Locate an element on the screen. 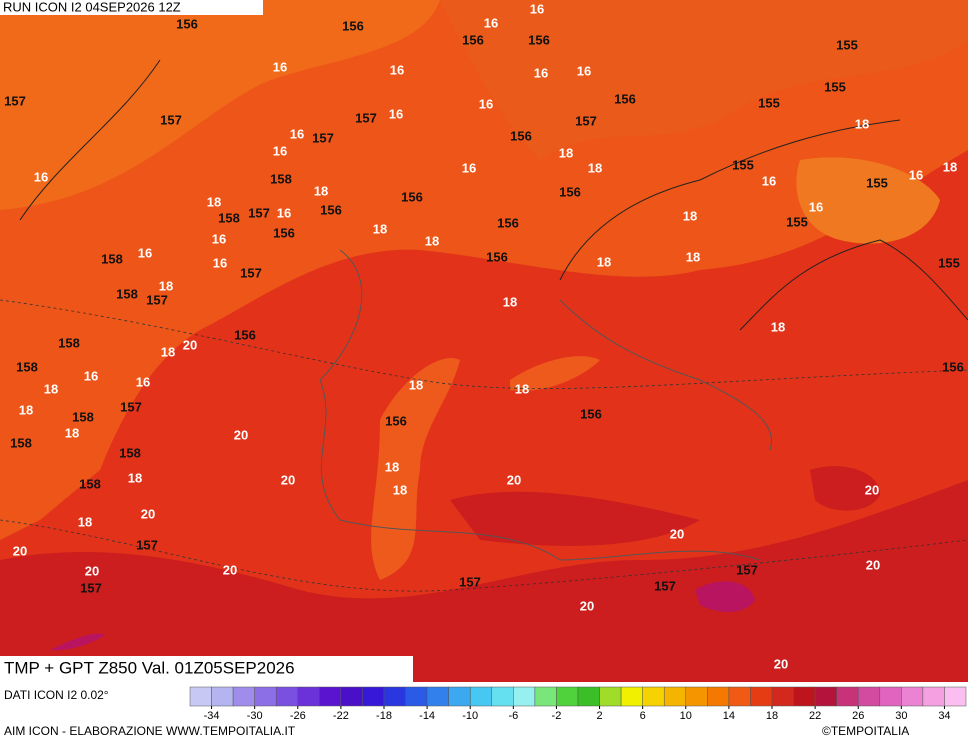 This screenshot has height=750, width=968. colorbar-tick-label: 22 is located at coordinates (815, 716).